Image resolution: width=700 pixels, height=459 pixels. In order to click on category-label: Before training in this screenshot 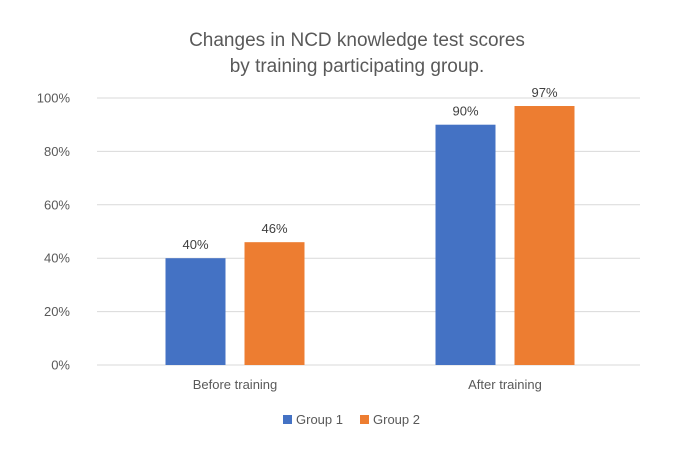, I will do `click(235, 384)`.